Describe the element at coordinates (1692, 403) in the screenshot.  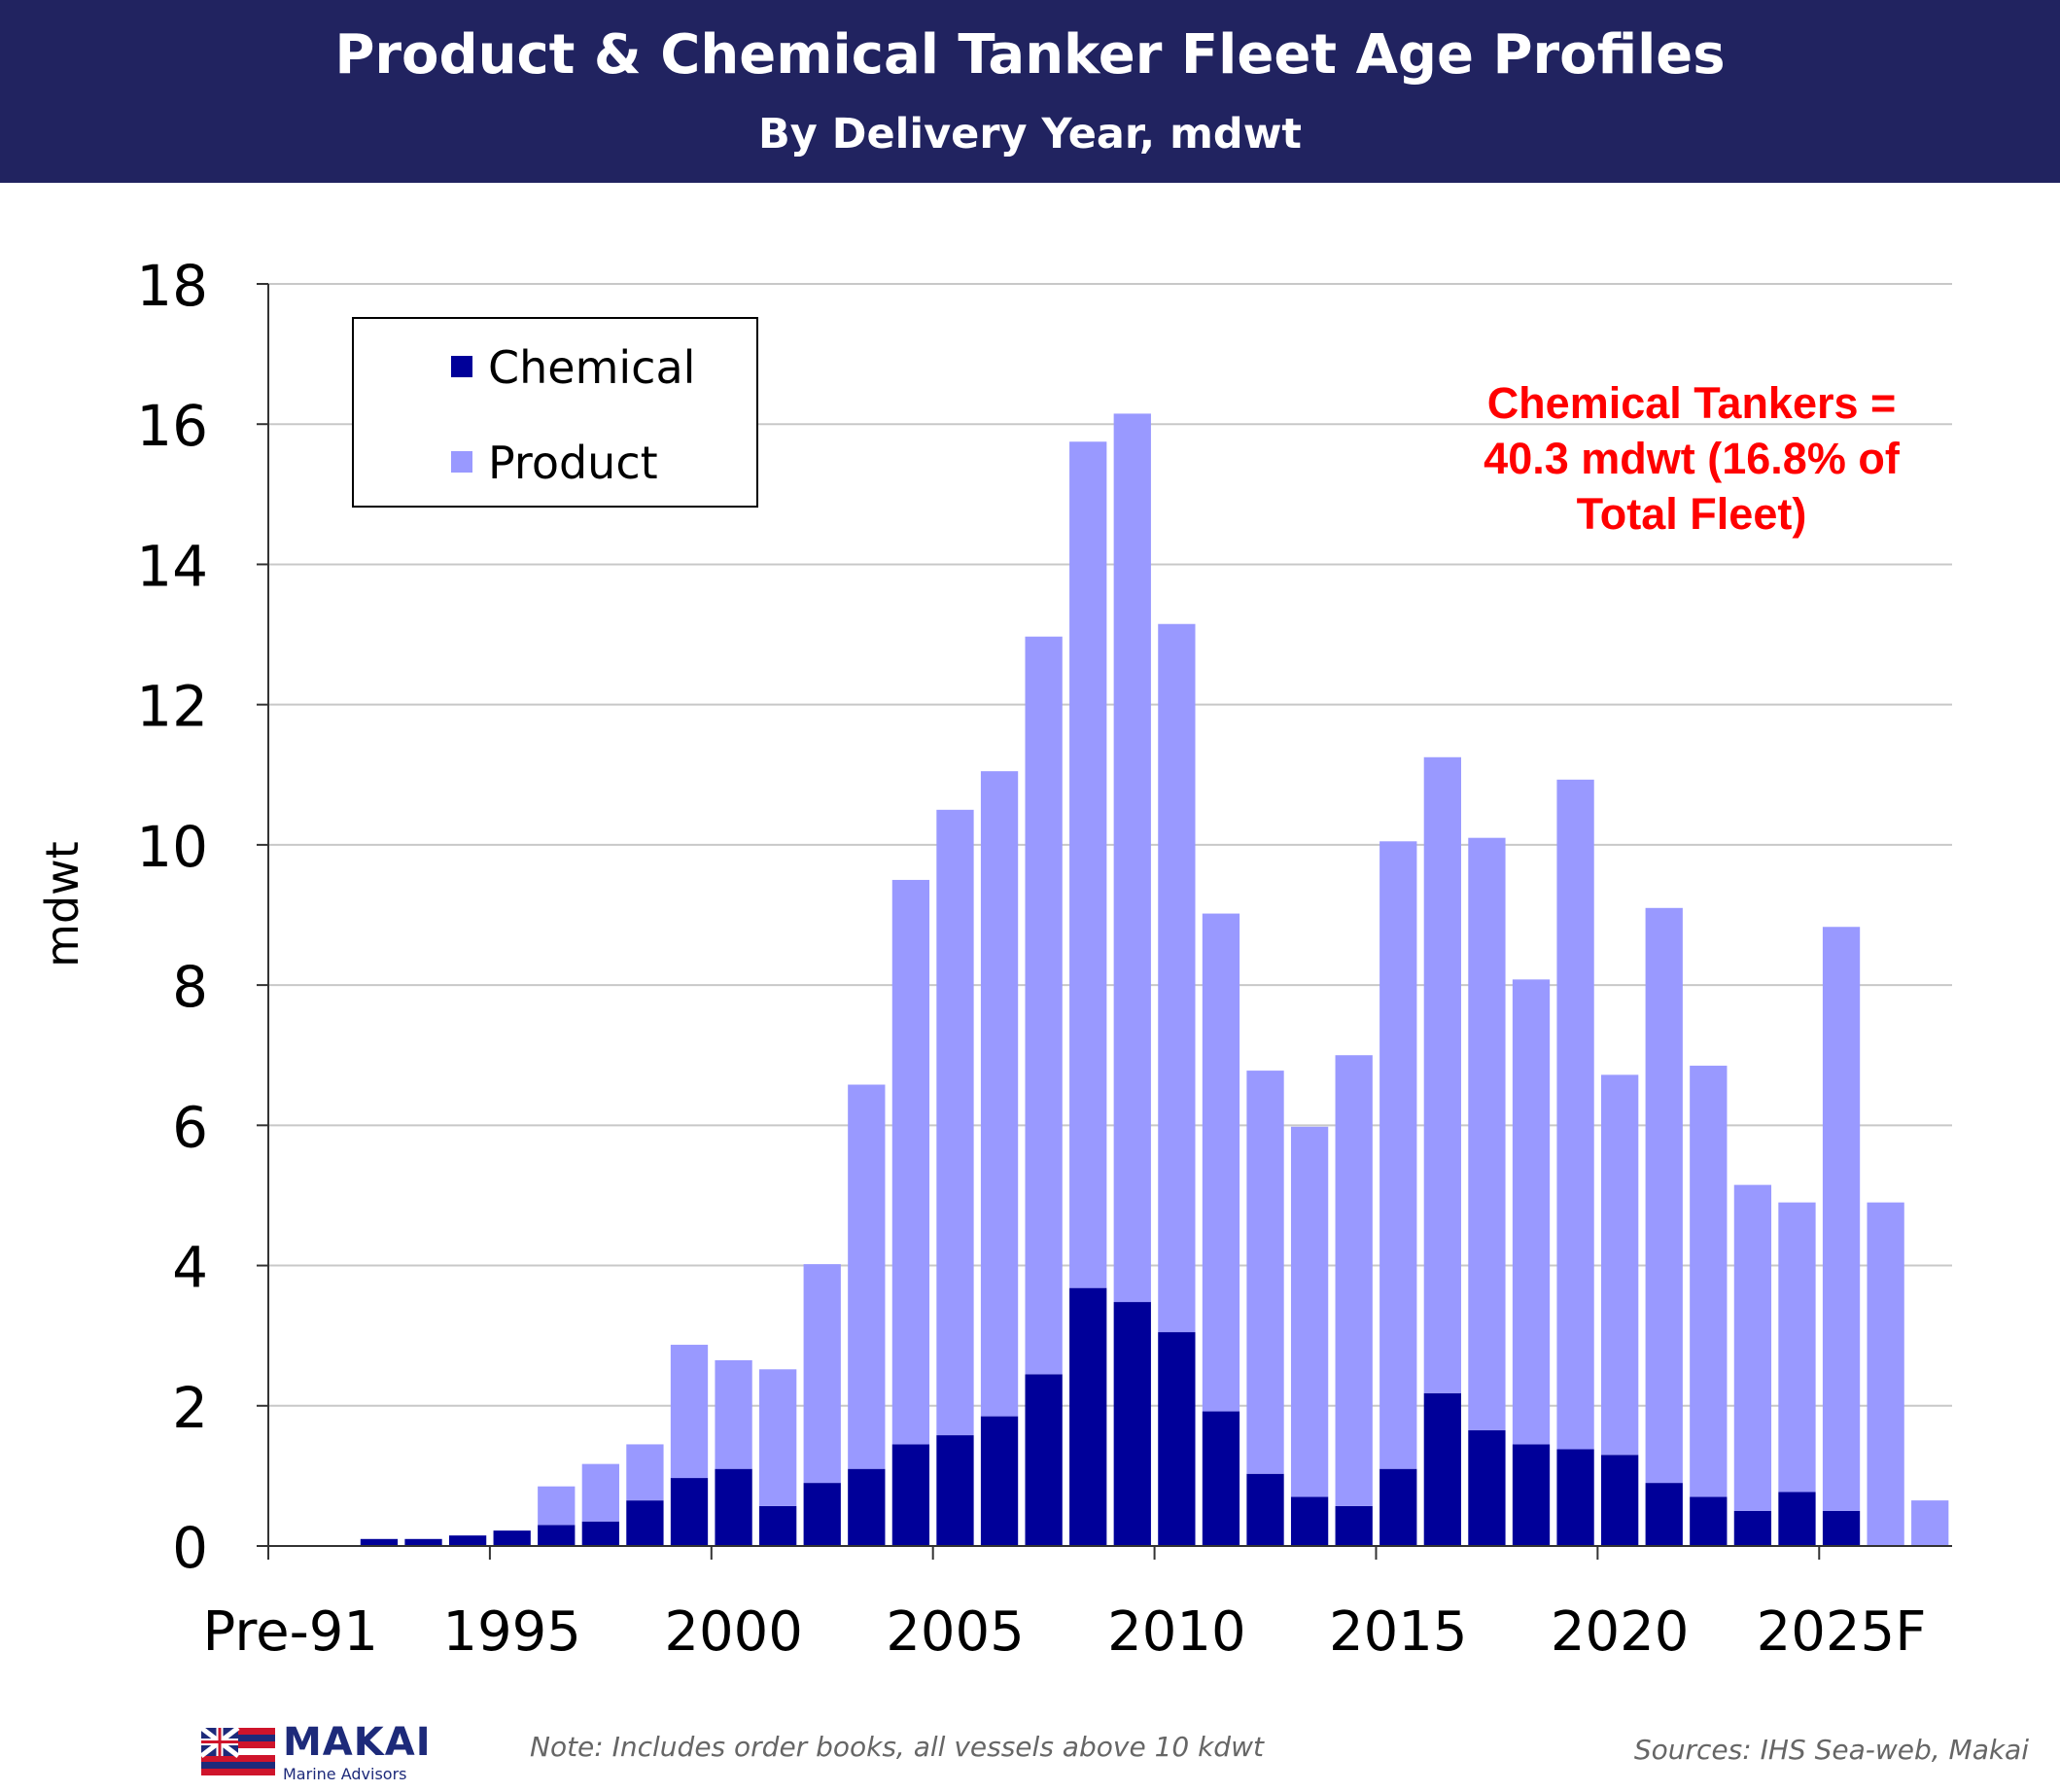
I see `annotation-line: Chemical Tankers =` at that location.